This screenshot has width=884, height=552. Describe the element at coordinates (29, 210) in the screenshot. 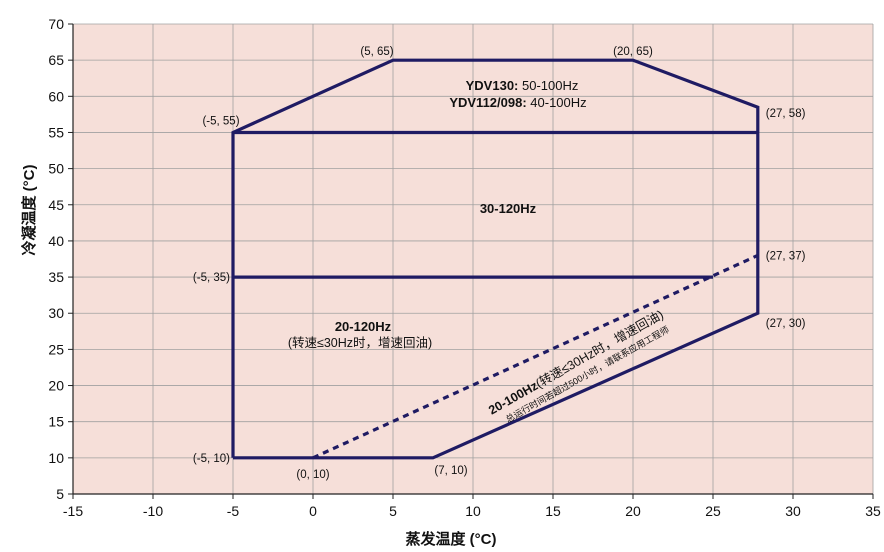

I see `y-axis-label: 冷凝温度 (°C)` at that location.